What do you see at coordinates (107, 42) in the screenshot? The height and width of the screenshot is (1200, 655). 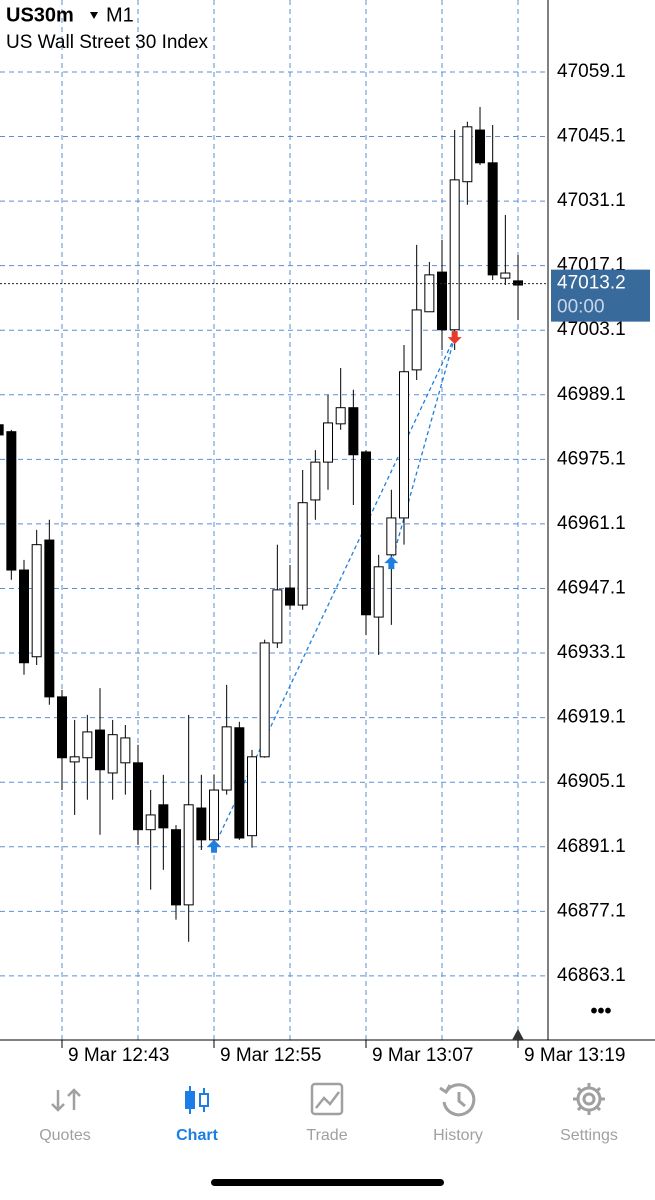 I see `description: US Wall Street 30 Index` at bounding box center [107, 42].